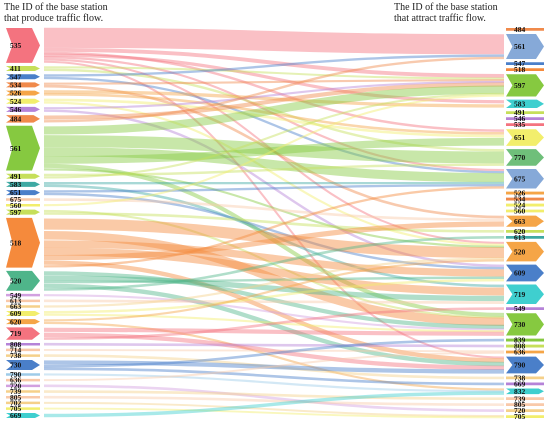 The image size is (550, 422). Describe the element at coordinates (16, 212) in the screenshot. I see `source-label-597: 597` at that location.